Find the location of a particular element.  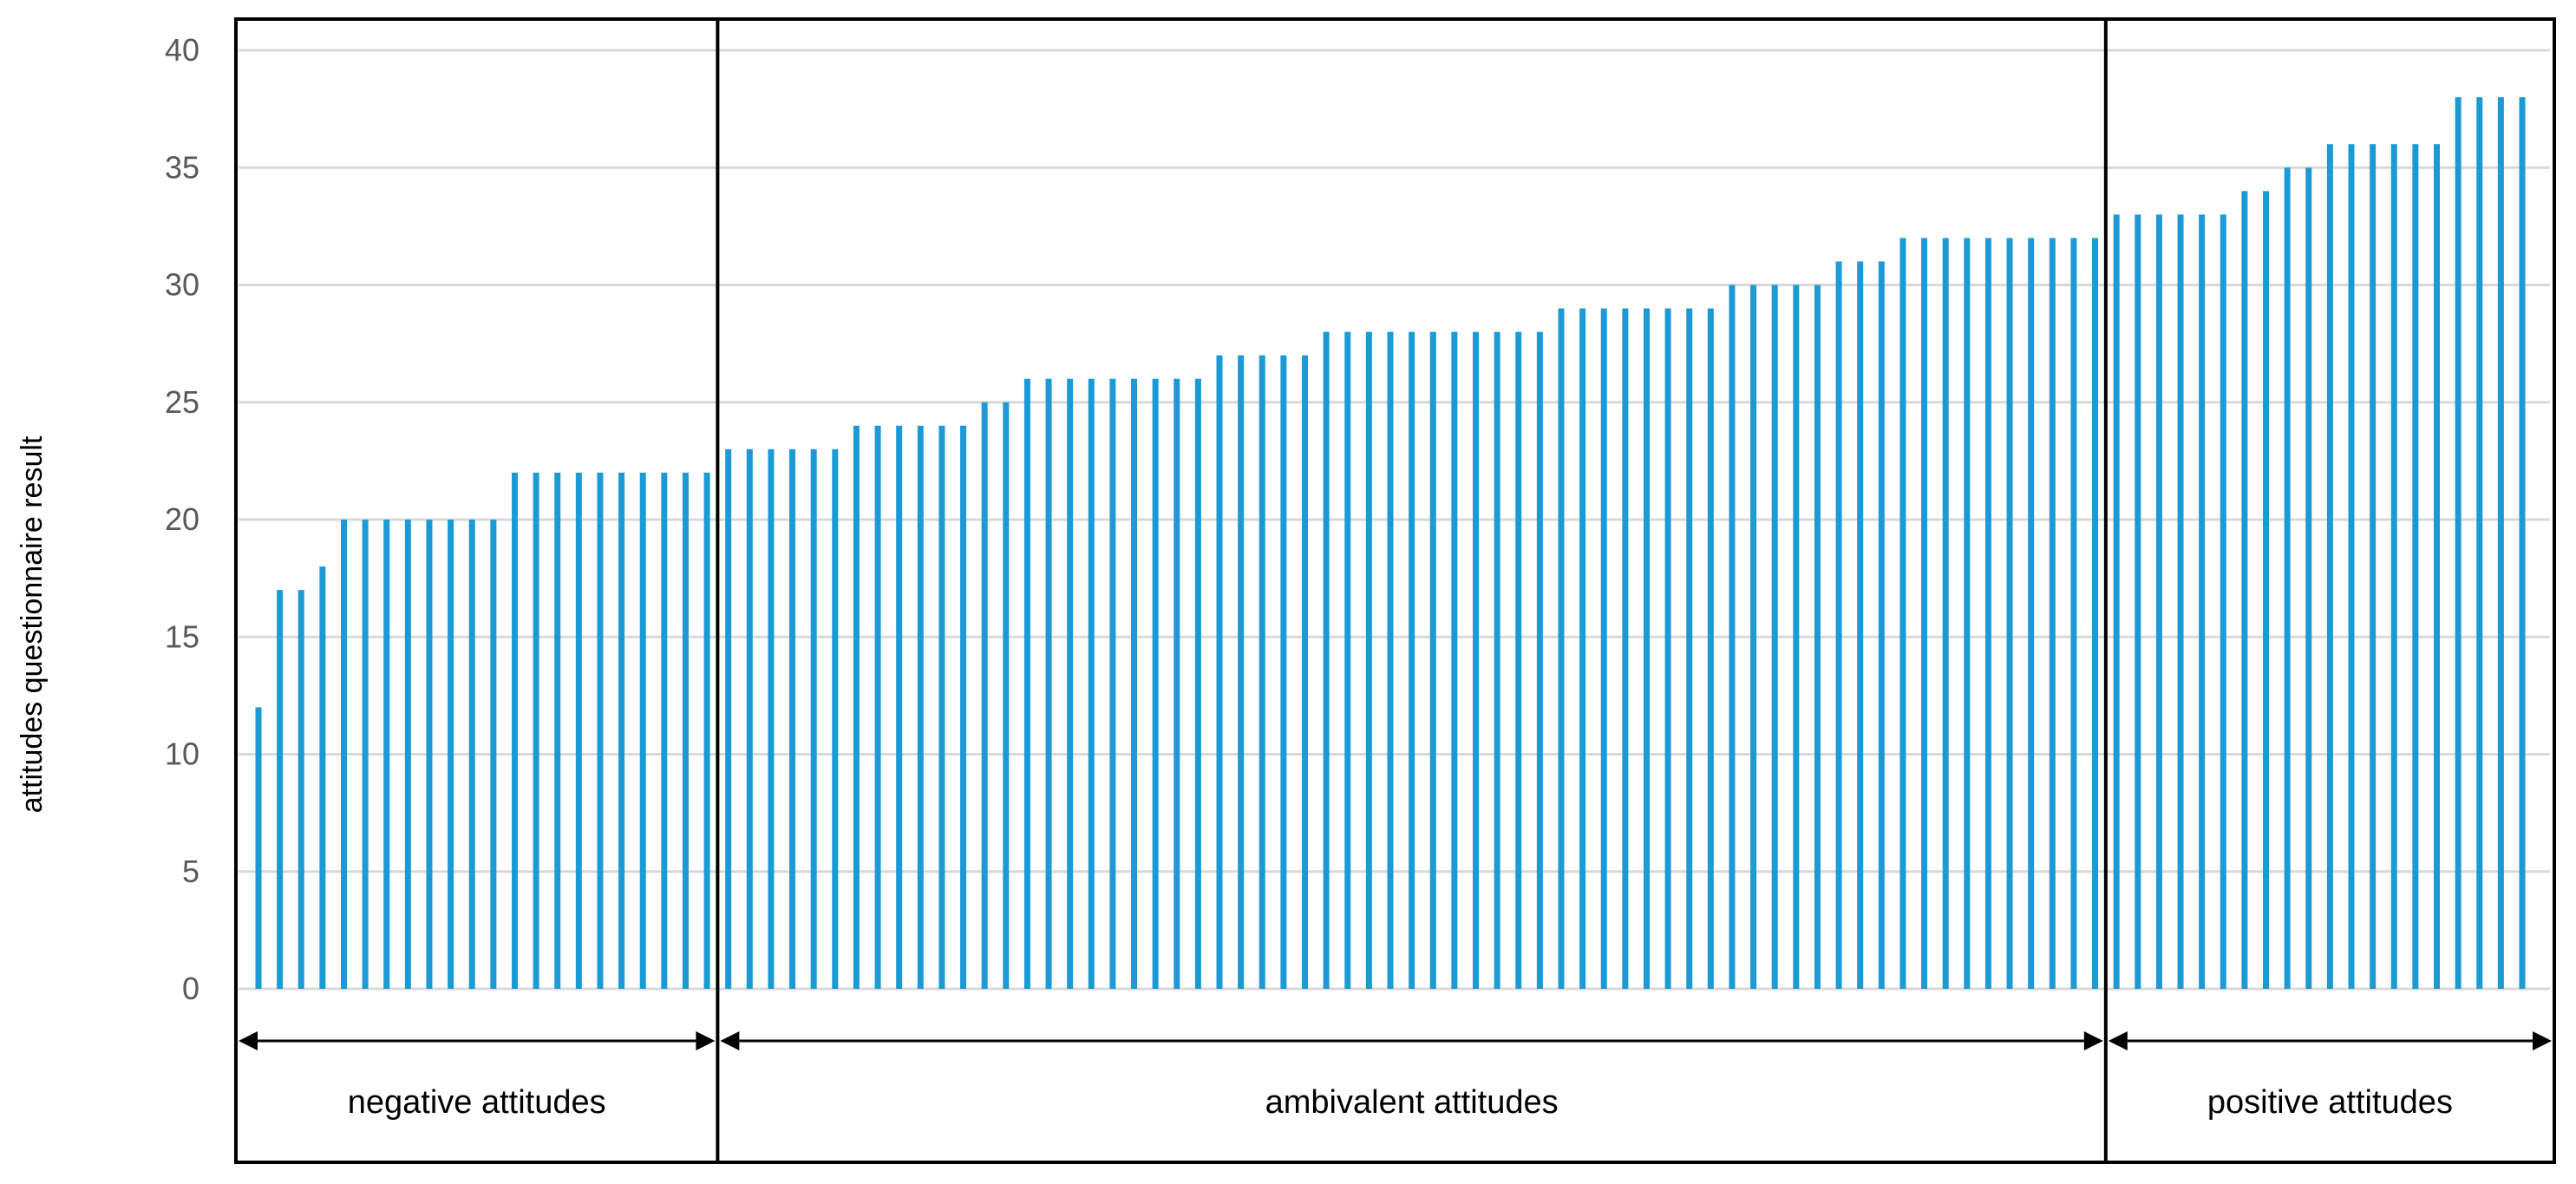

y-tick-label: 5 is located at coordinates (190, 872).